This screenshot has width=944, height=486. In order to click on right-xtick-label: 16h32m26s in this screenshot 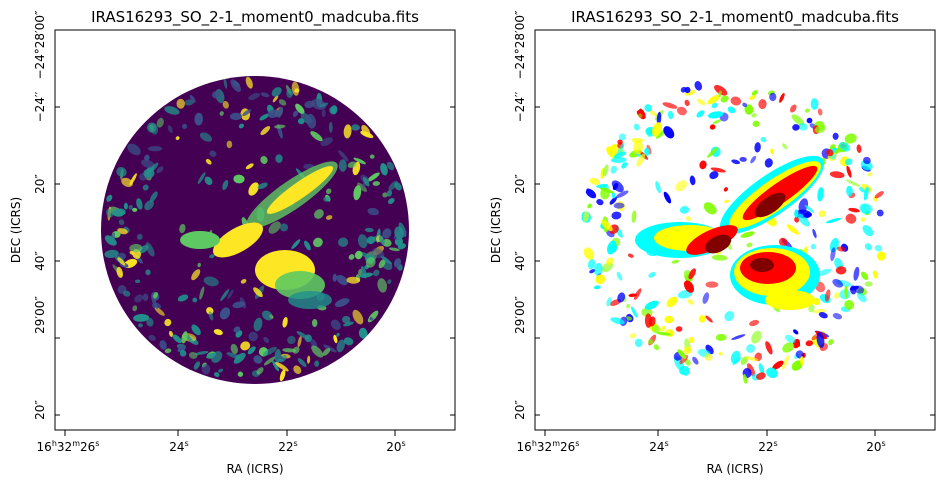, I will do `click(548, 446)`.